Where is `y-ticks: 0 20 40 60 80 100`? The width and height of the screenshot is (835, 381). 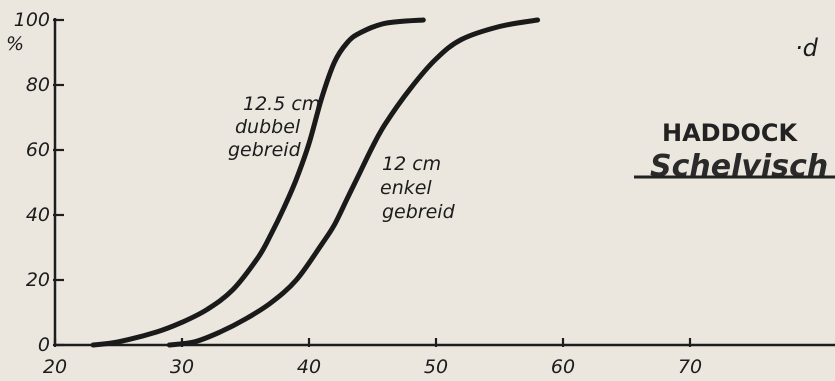
y-ticks: 0 20 40 60 80 100 is located at coordinates (39, 182).